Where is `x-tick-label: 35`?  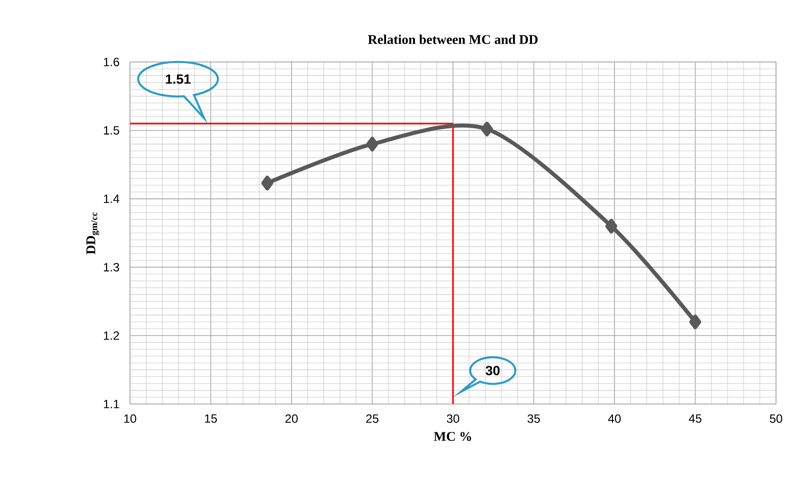
x-tick-label: 35 is located at coordinates (534, 418).